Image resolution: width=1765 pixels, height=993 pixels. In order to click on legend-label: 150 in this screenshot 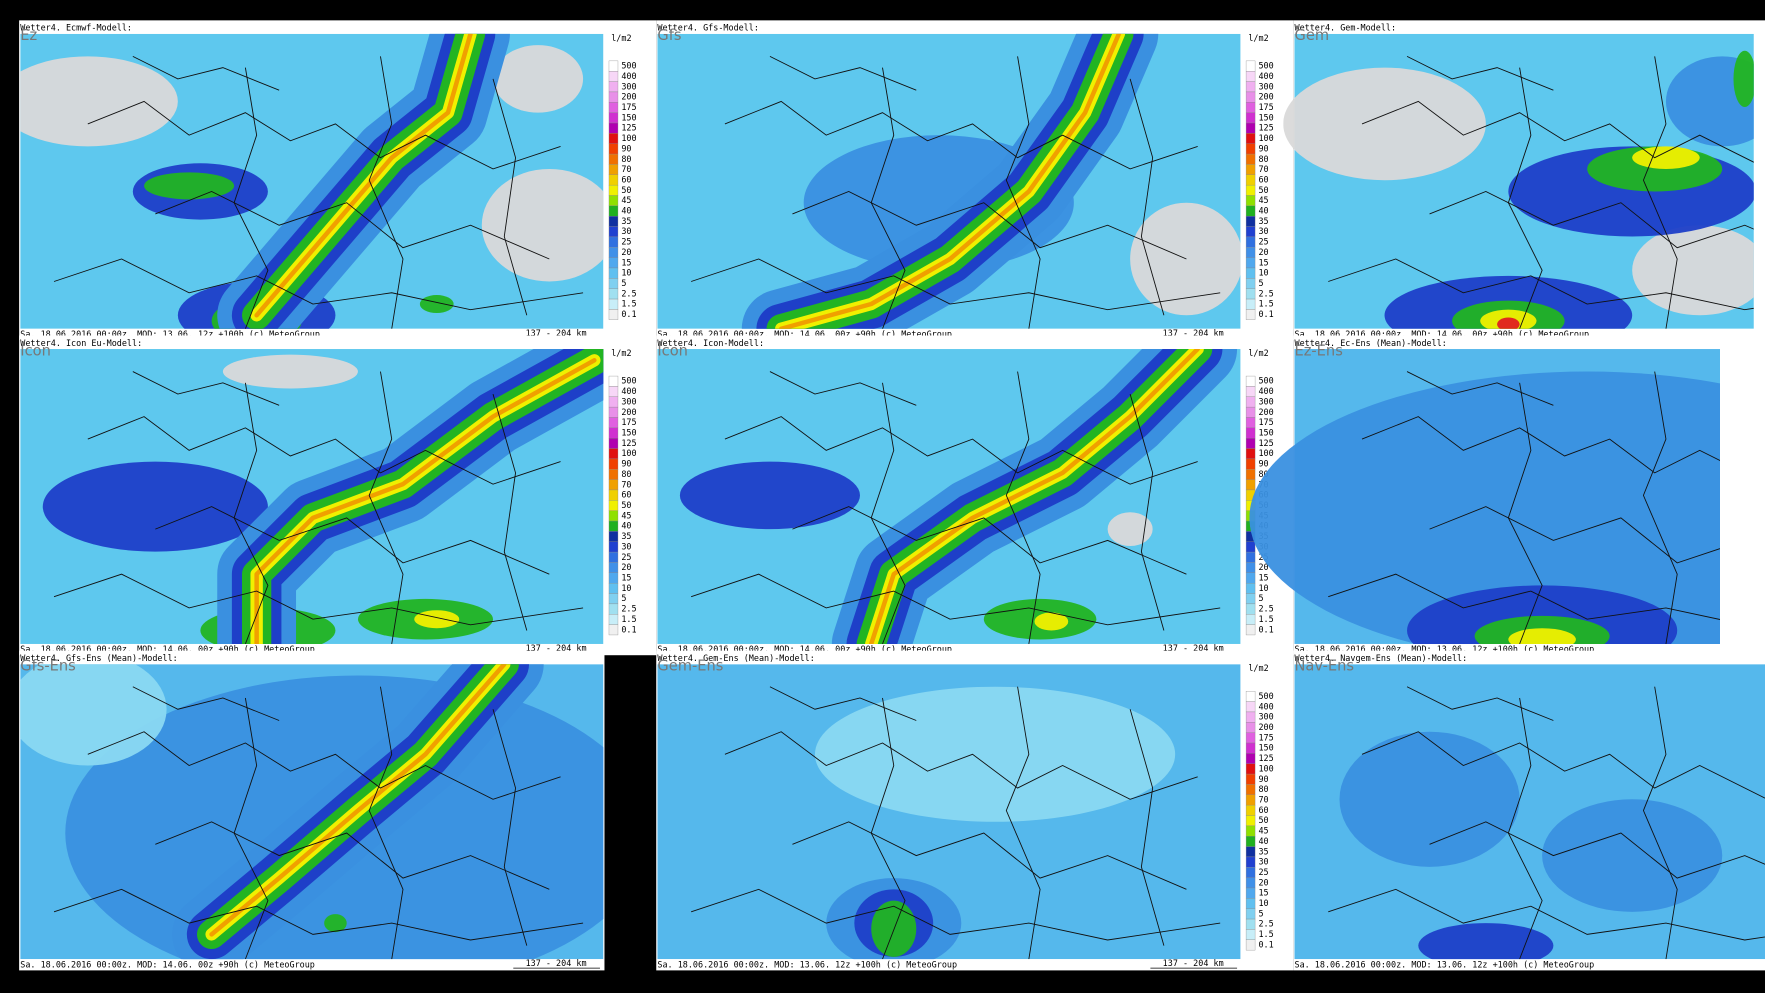, I will do `click(1265, 748)`.